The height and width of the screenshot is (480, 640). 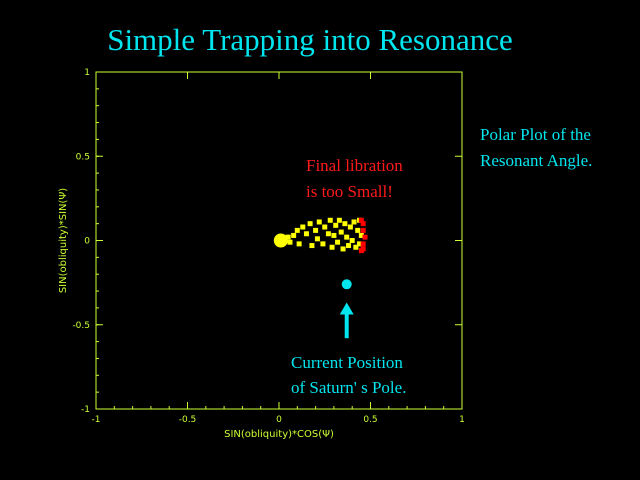 I want to click on side-note: Polar Plot of the Resonant Angle., so click(x=536, y=148).